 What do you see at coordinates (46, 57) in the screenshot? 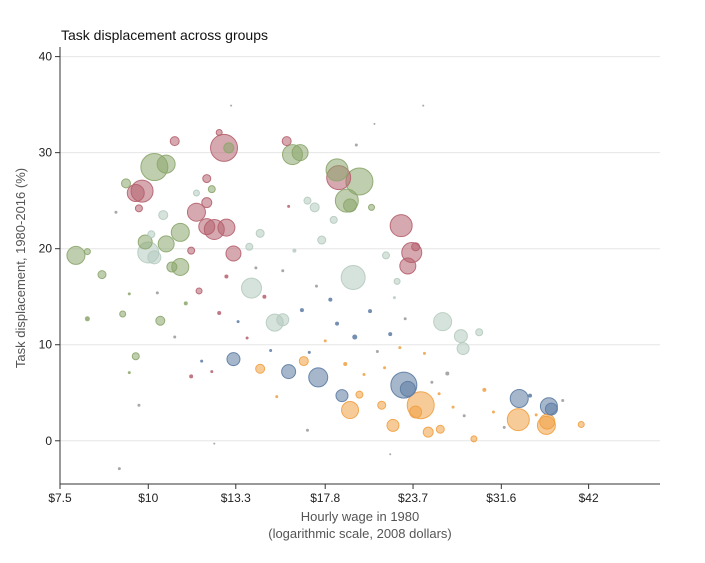
I see `y-tick-label: 40` at bounding box center [46, 57].